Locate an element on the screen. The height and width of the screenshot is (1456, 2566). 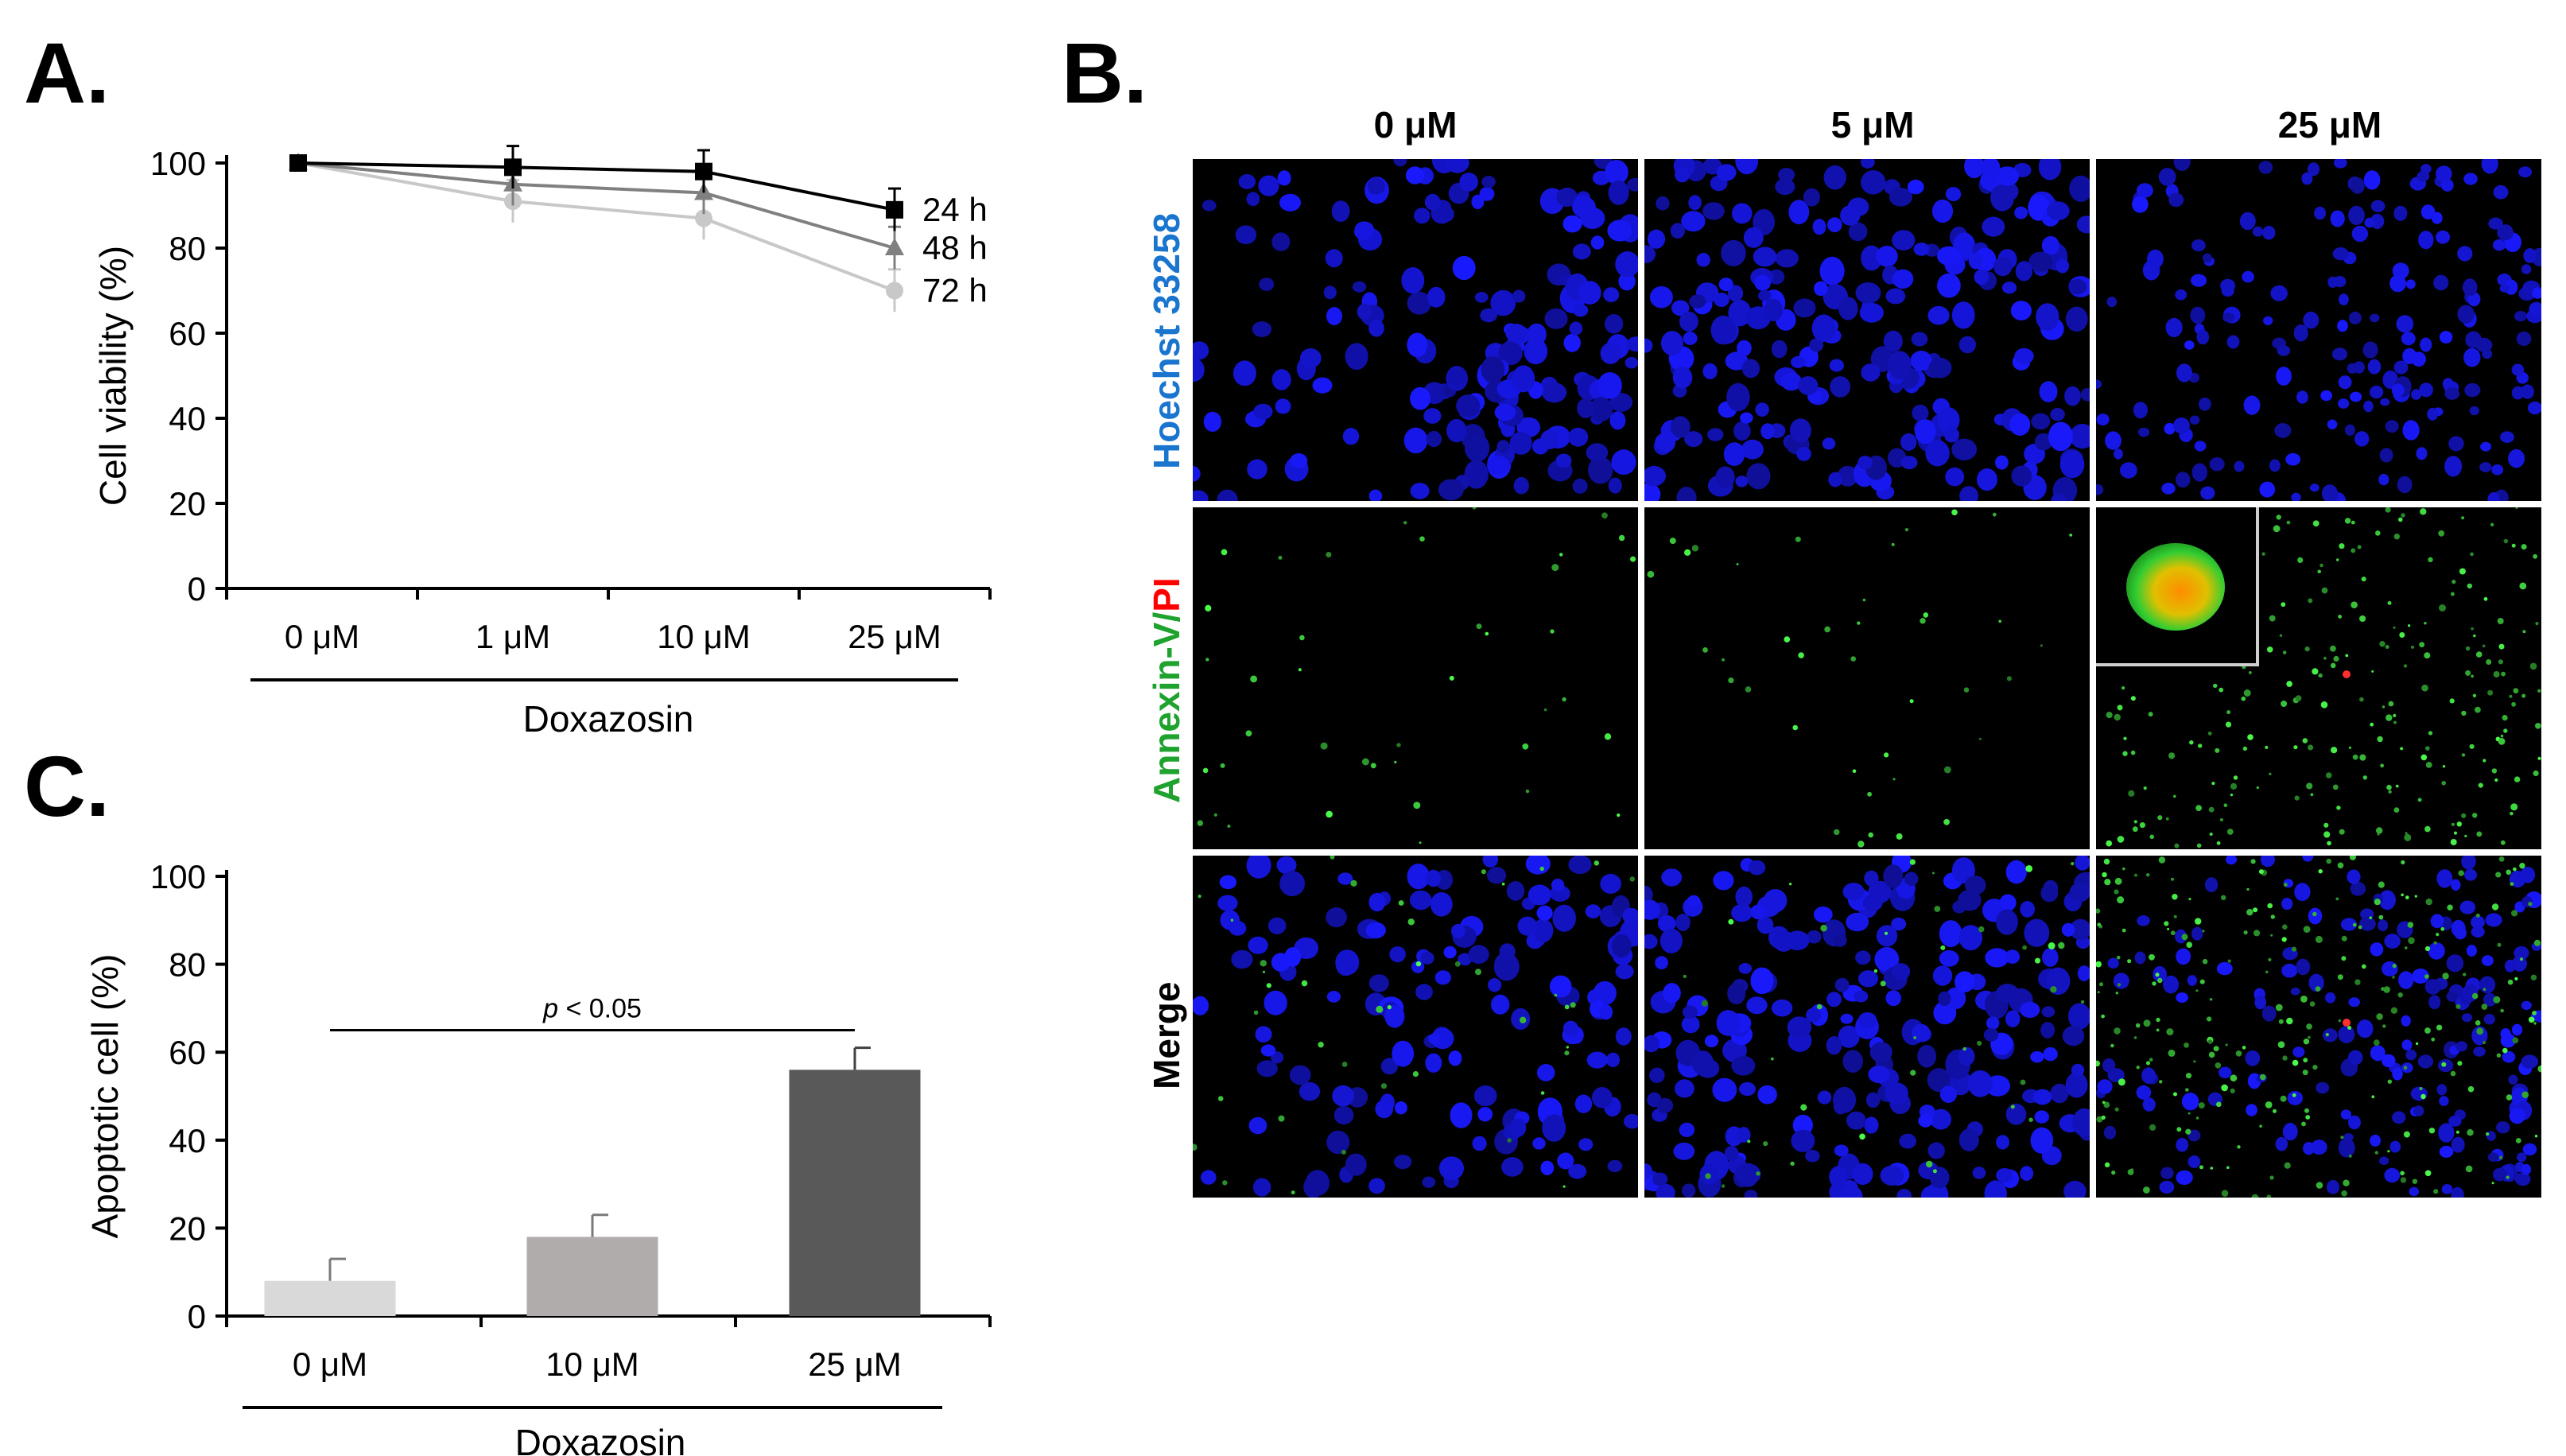
row-label-annexin-pi: Annexin-V/PI is located at coordinates (1166, 690).